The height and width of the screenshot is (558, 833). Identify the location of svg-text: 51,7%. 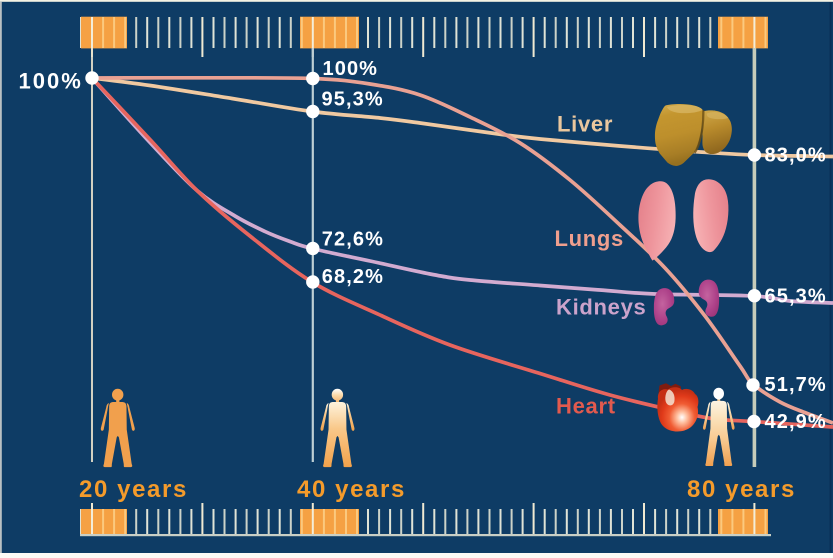
(796, 385).